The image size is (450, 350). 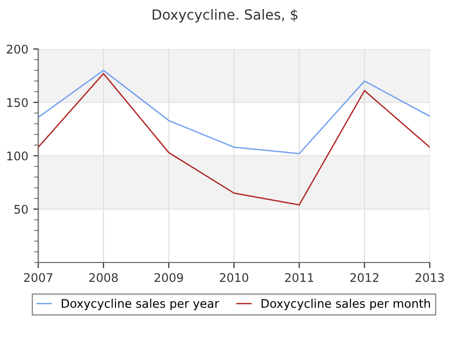 What do you see at coordinates (346, 304) in the screenshot?
I see `legend-label: Doxycycline sales per month` at bounding box center [346, 304].